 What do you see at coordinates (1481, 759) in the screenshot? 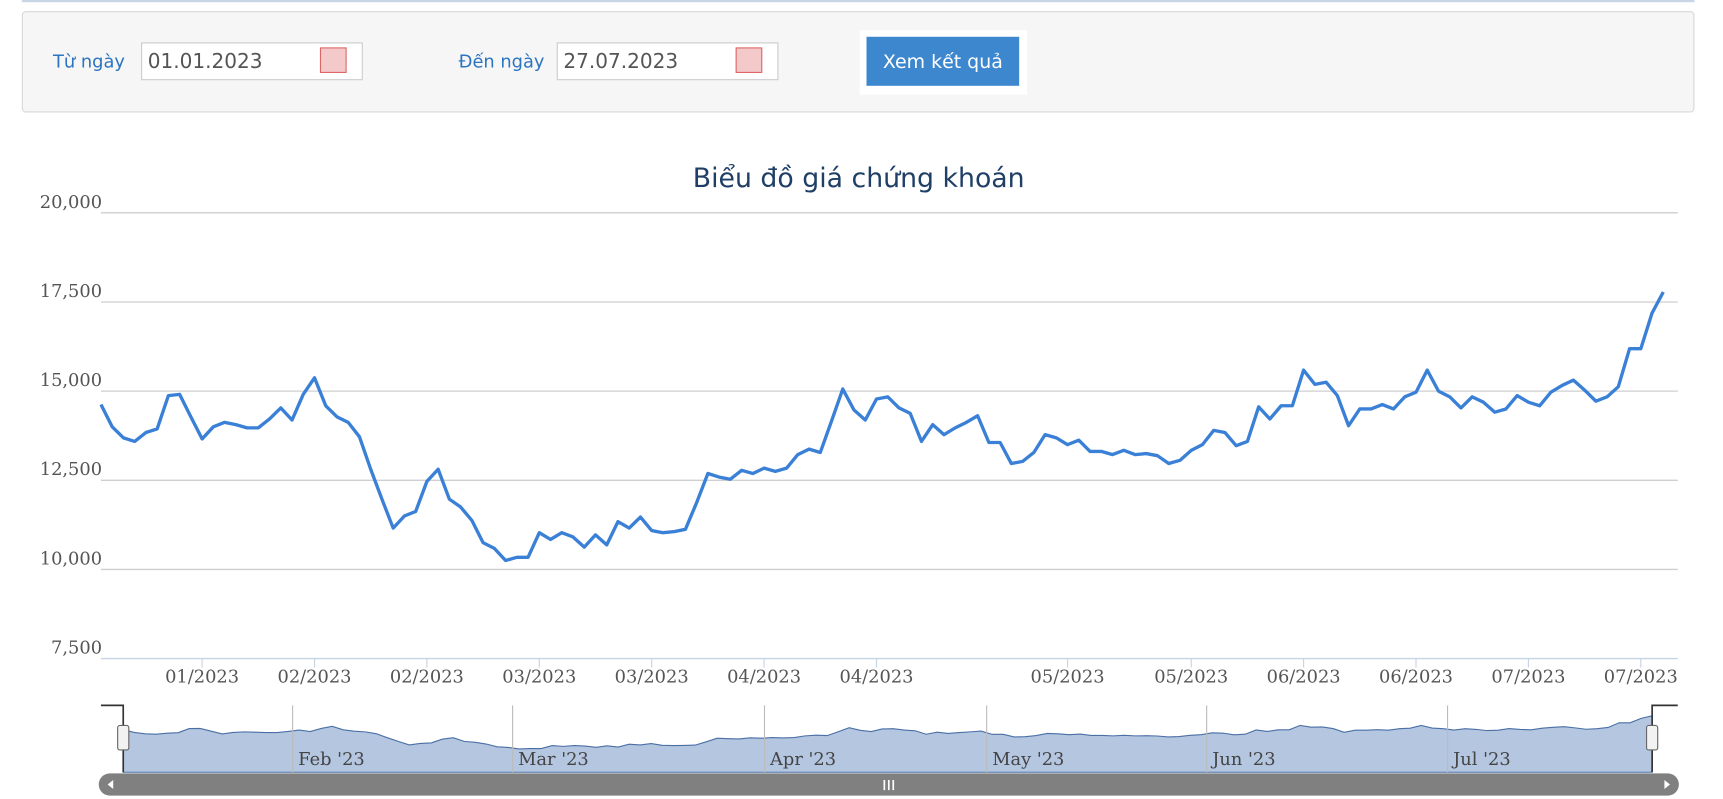
I see `navigator-label: Jul '23` at bounding box center [1481, 759].